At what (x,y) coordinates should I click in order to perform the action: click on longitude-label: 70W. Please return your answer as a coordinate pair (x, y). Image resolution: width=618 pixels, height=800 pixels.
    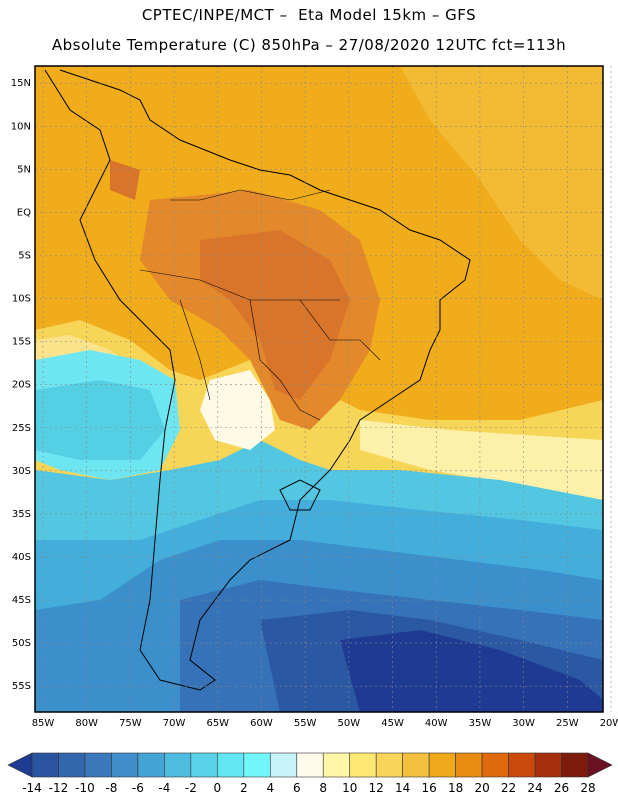
    Looking at the image, I should click on (174, 723).